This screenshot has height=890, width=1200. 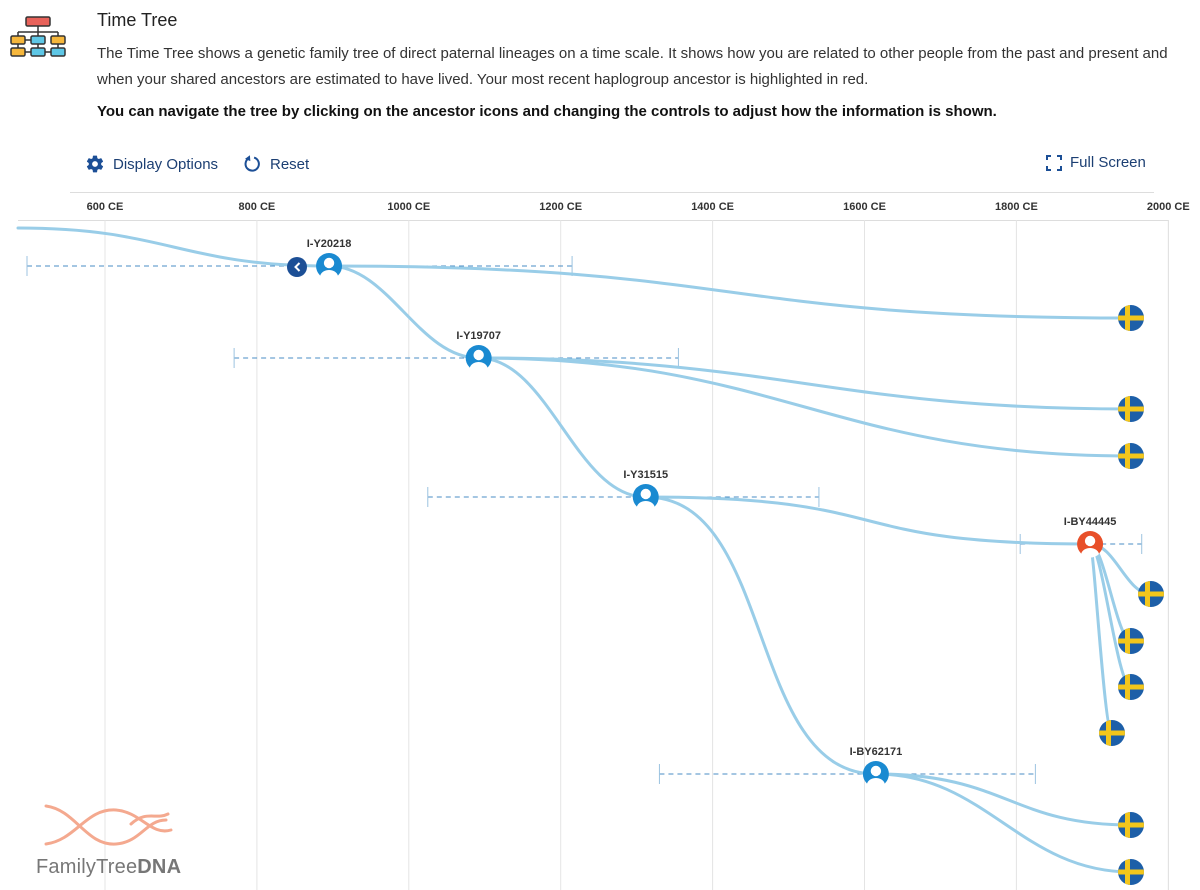 I want to click on axis-tick-label: 1400 CE, so click(x=712, y=207).